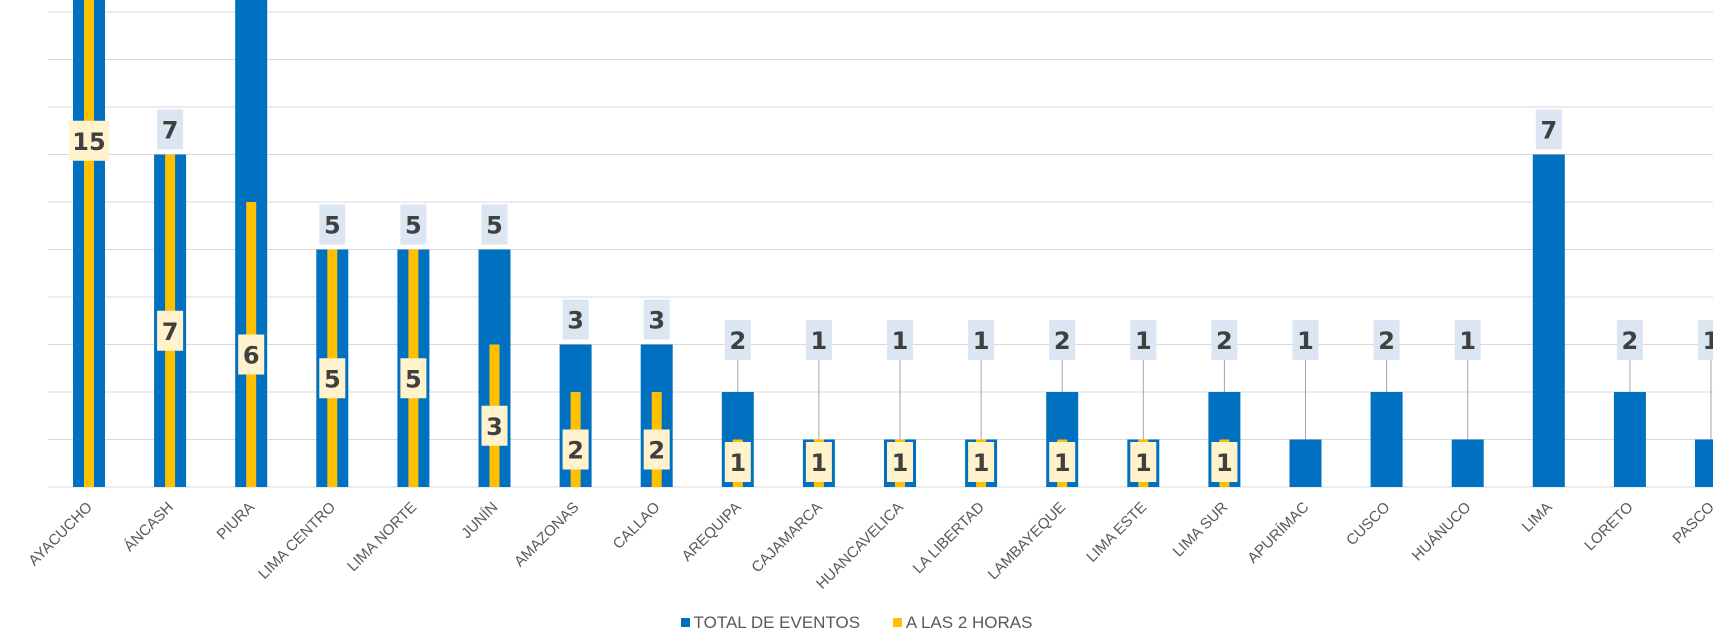 This screenshot has height=634, width=1713. What do you see at coordinates (1537, 517) in the screenshot?
I see `category-label: LIMA` at bounding box center [1537, 517].